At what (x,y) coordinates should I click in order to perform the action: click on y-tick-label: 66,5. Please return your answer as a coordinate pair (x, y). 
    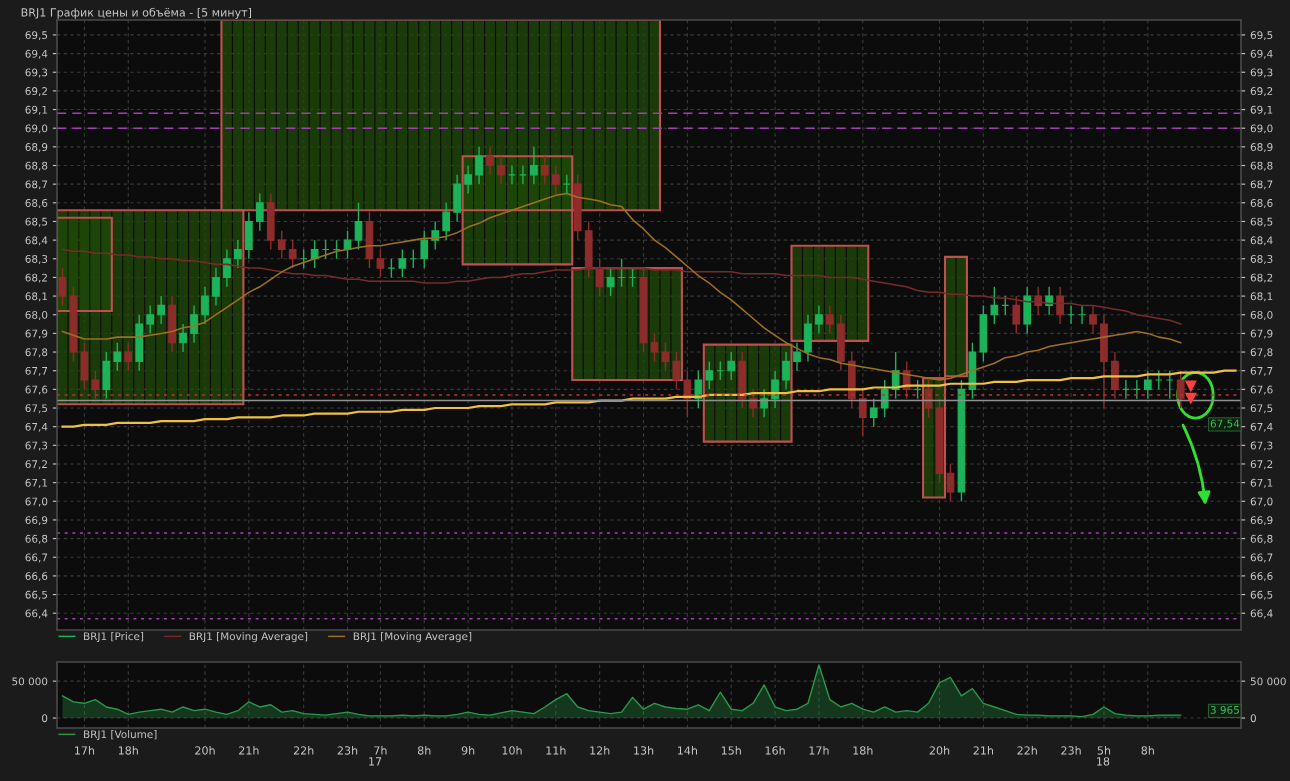
    Looking at the image, I should click on (36, 595).